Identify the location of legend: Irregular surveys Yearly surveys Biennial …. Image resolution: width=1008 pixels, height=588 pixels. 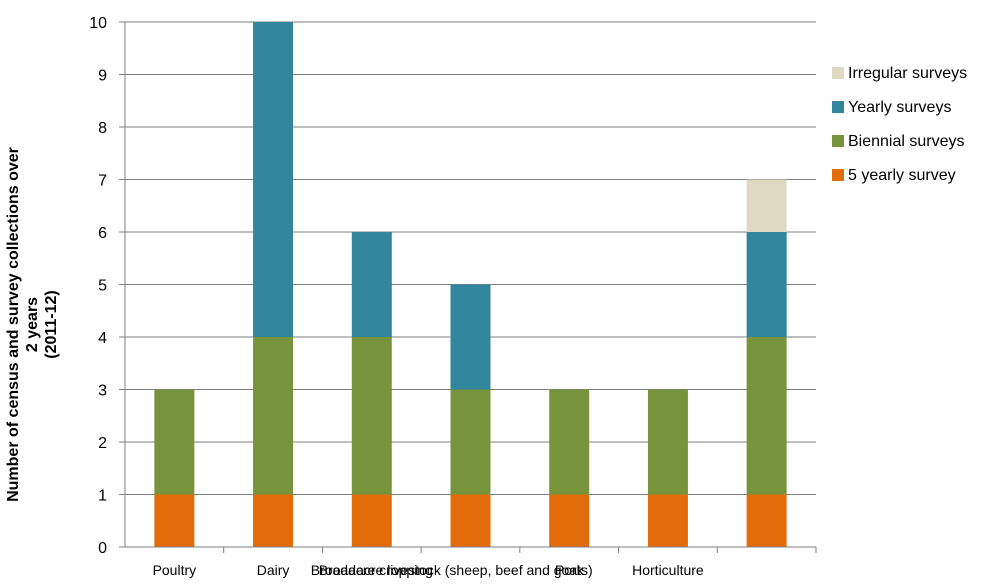
(899, 124).